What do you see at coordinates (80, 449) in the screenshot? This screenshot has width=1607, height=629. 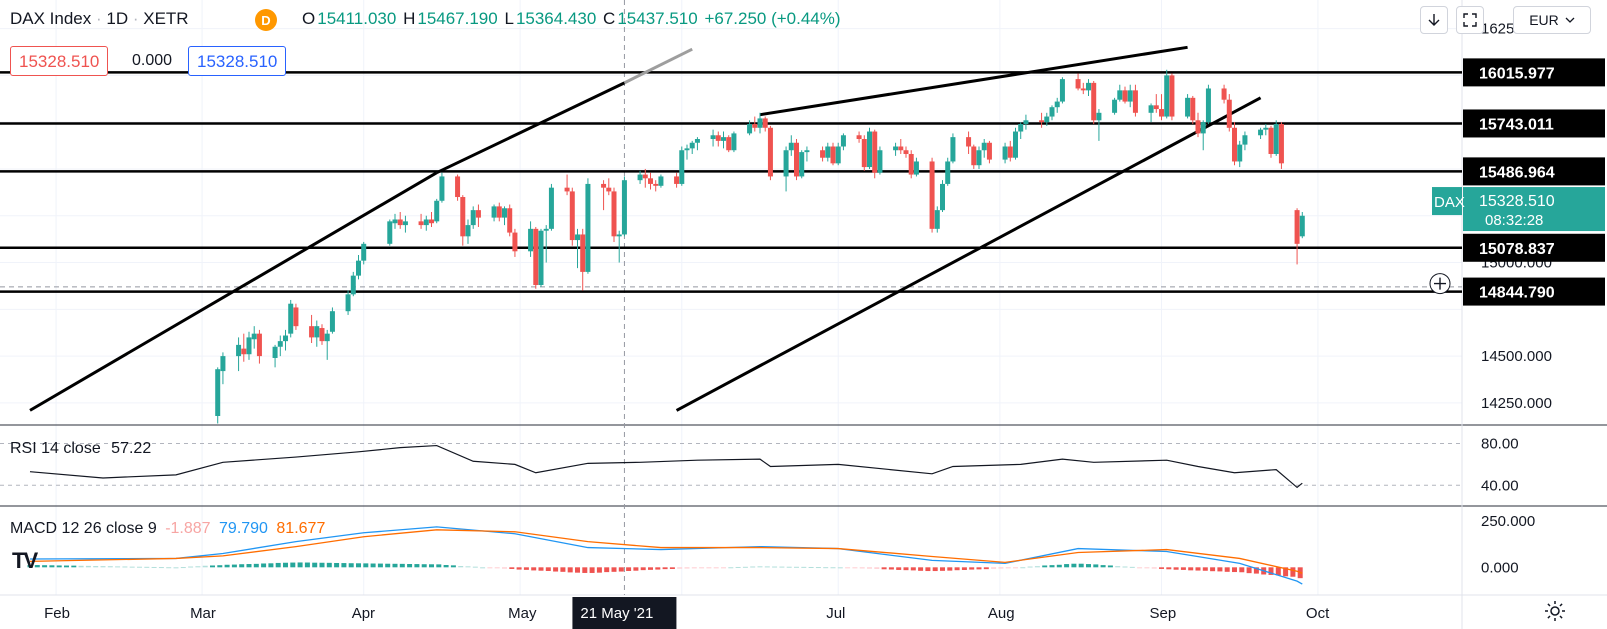 I see `rsi-legend: RSI 14 close 57.22` at bounding box center [80, 449].